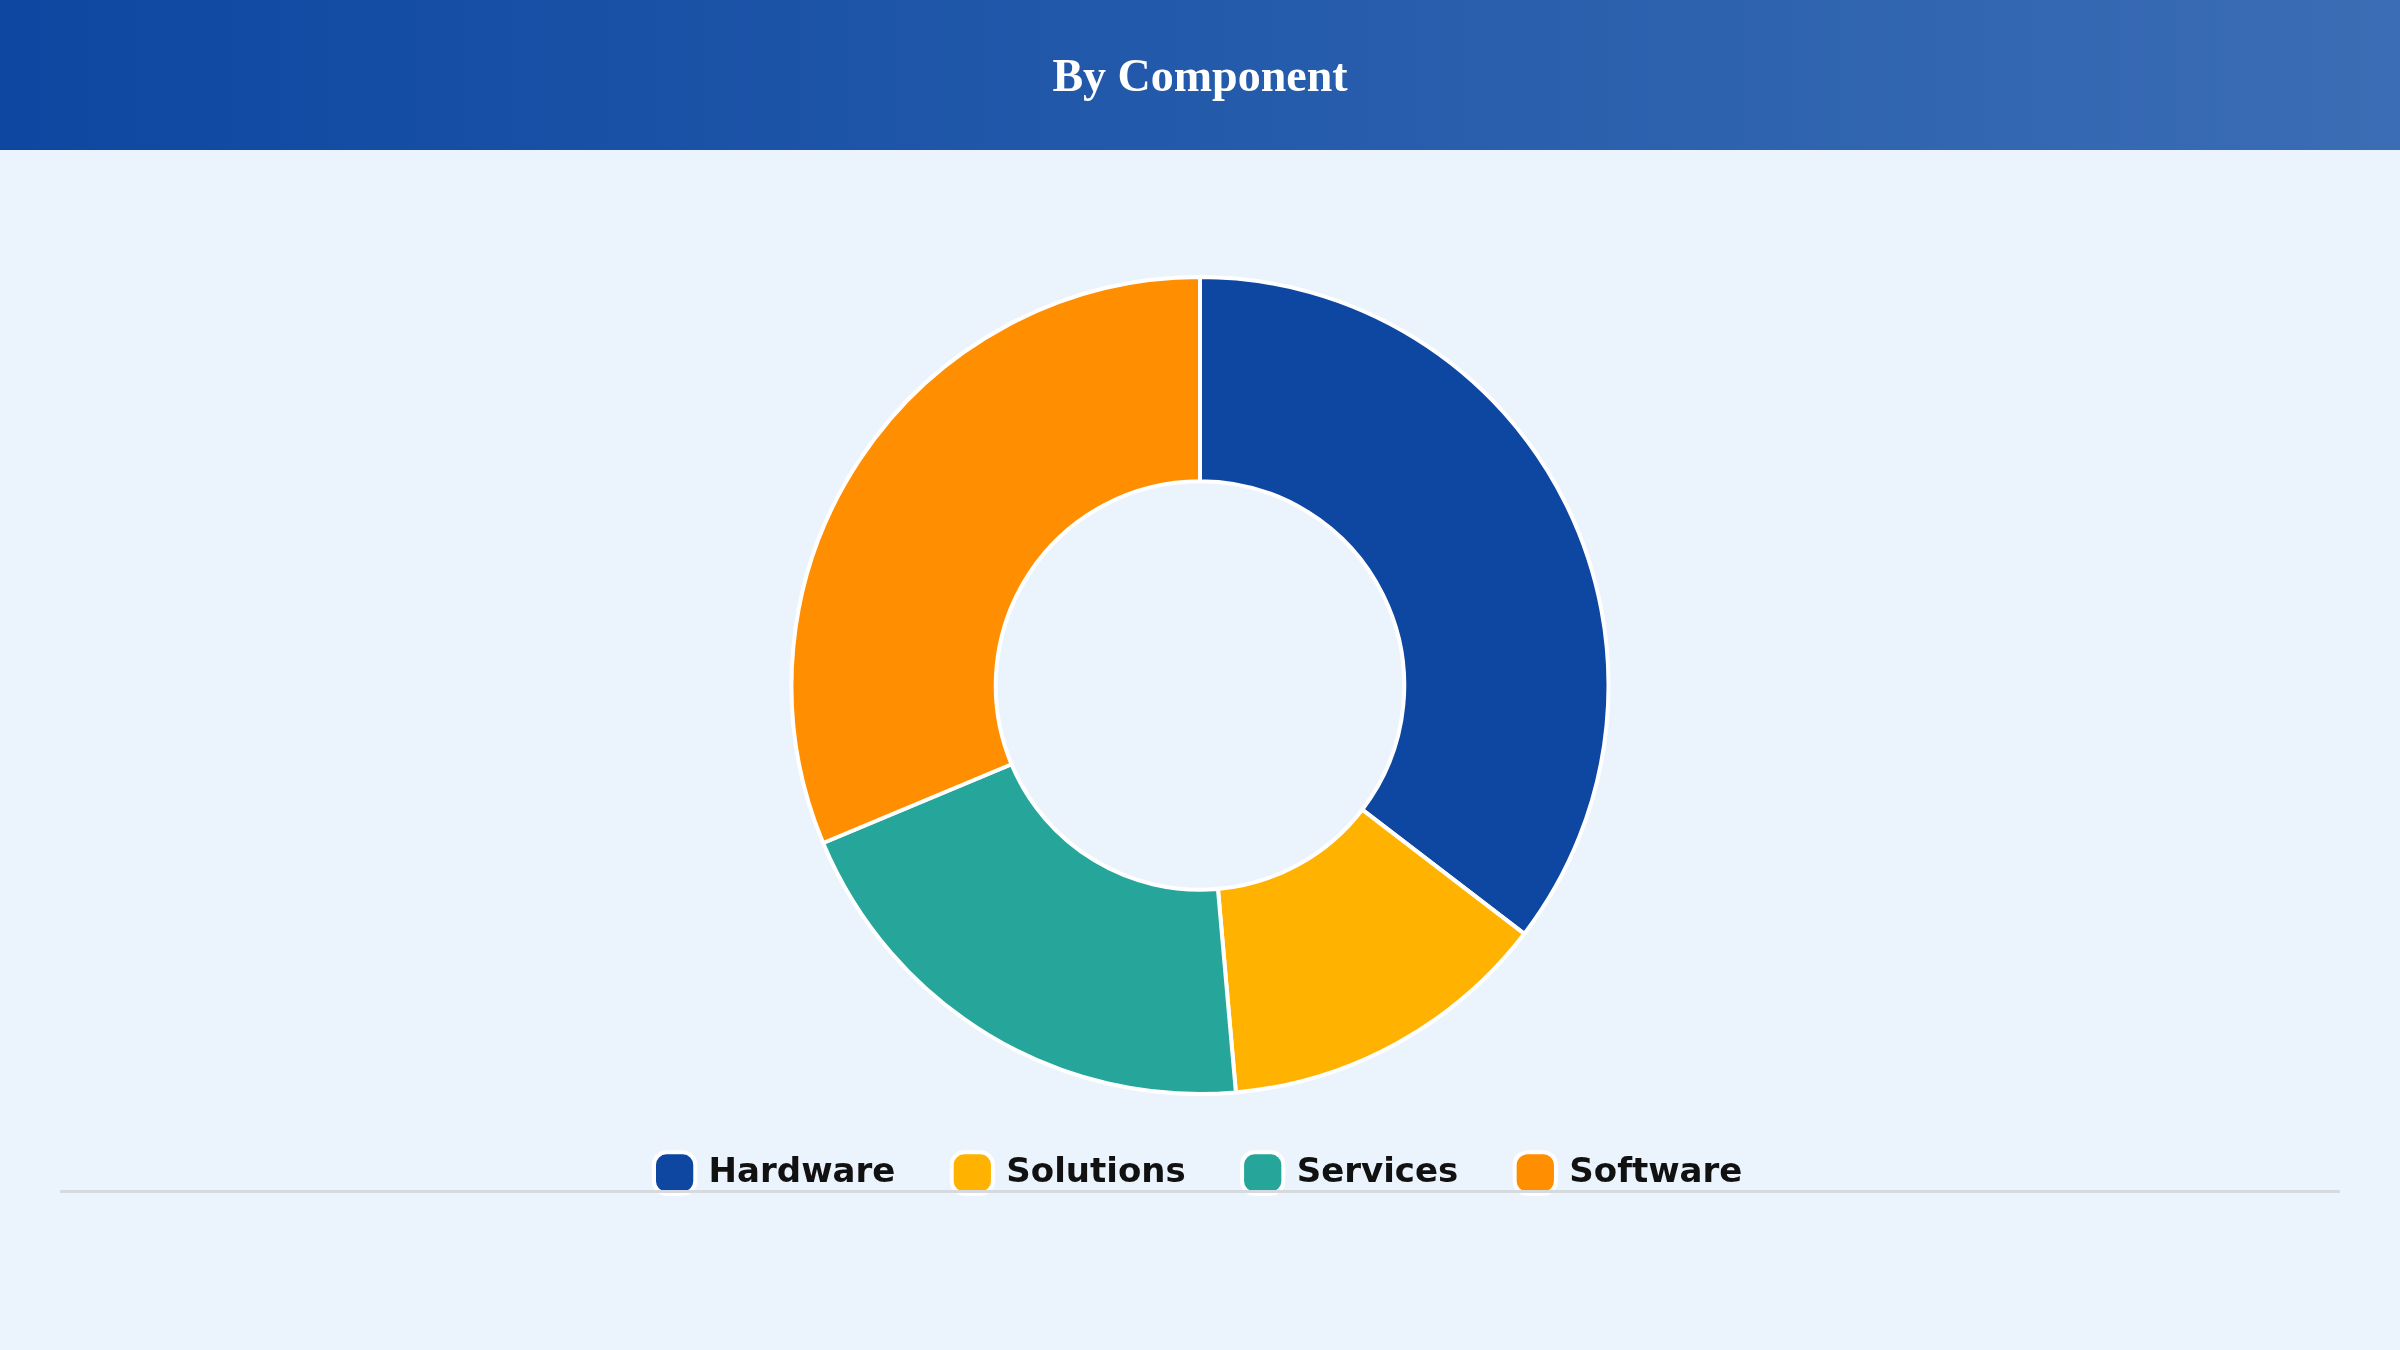 Image resolution: width=2400 pixels, height=1350 pixels. Describe the element at coordinates (1096, 1169) in the screenshot. I see `legend-label: Solutions` at that location.